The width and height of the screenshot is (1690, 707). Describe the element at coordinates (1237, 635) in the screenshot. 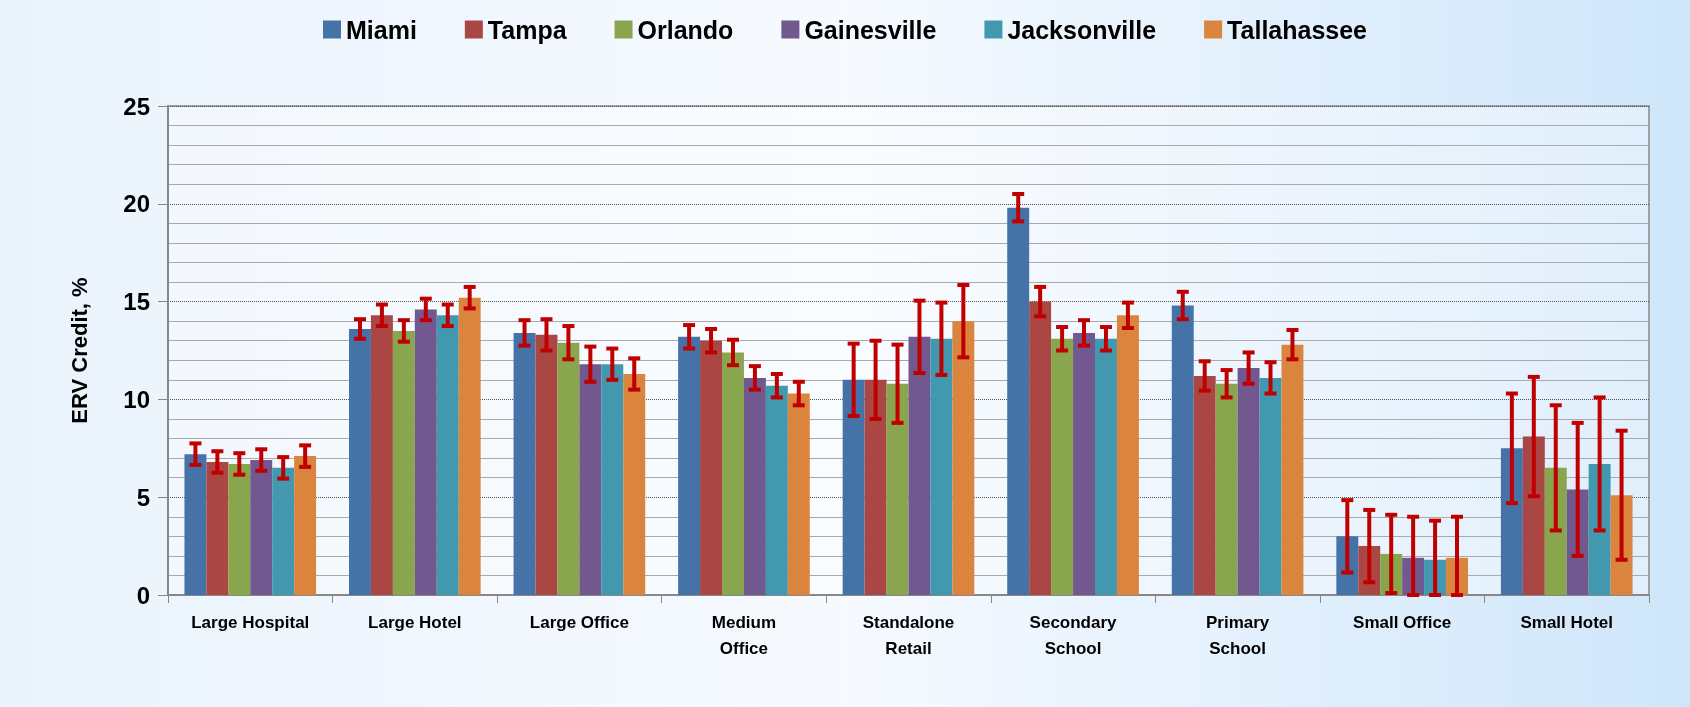

I see `x-tick-label: Primary School` at that location.